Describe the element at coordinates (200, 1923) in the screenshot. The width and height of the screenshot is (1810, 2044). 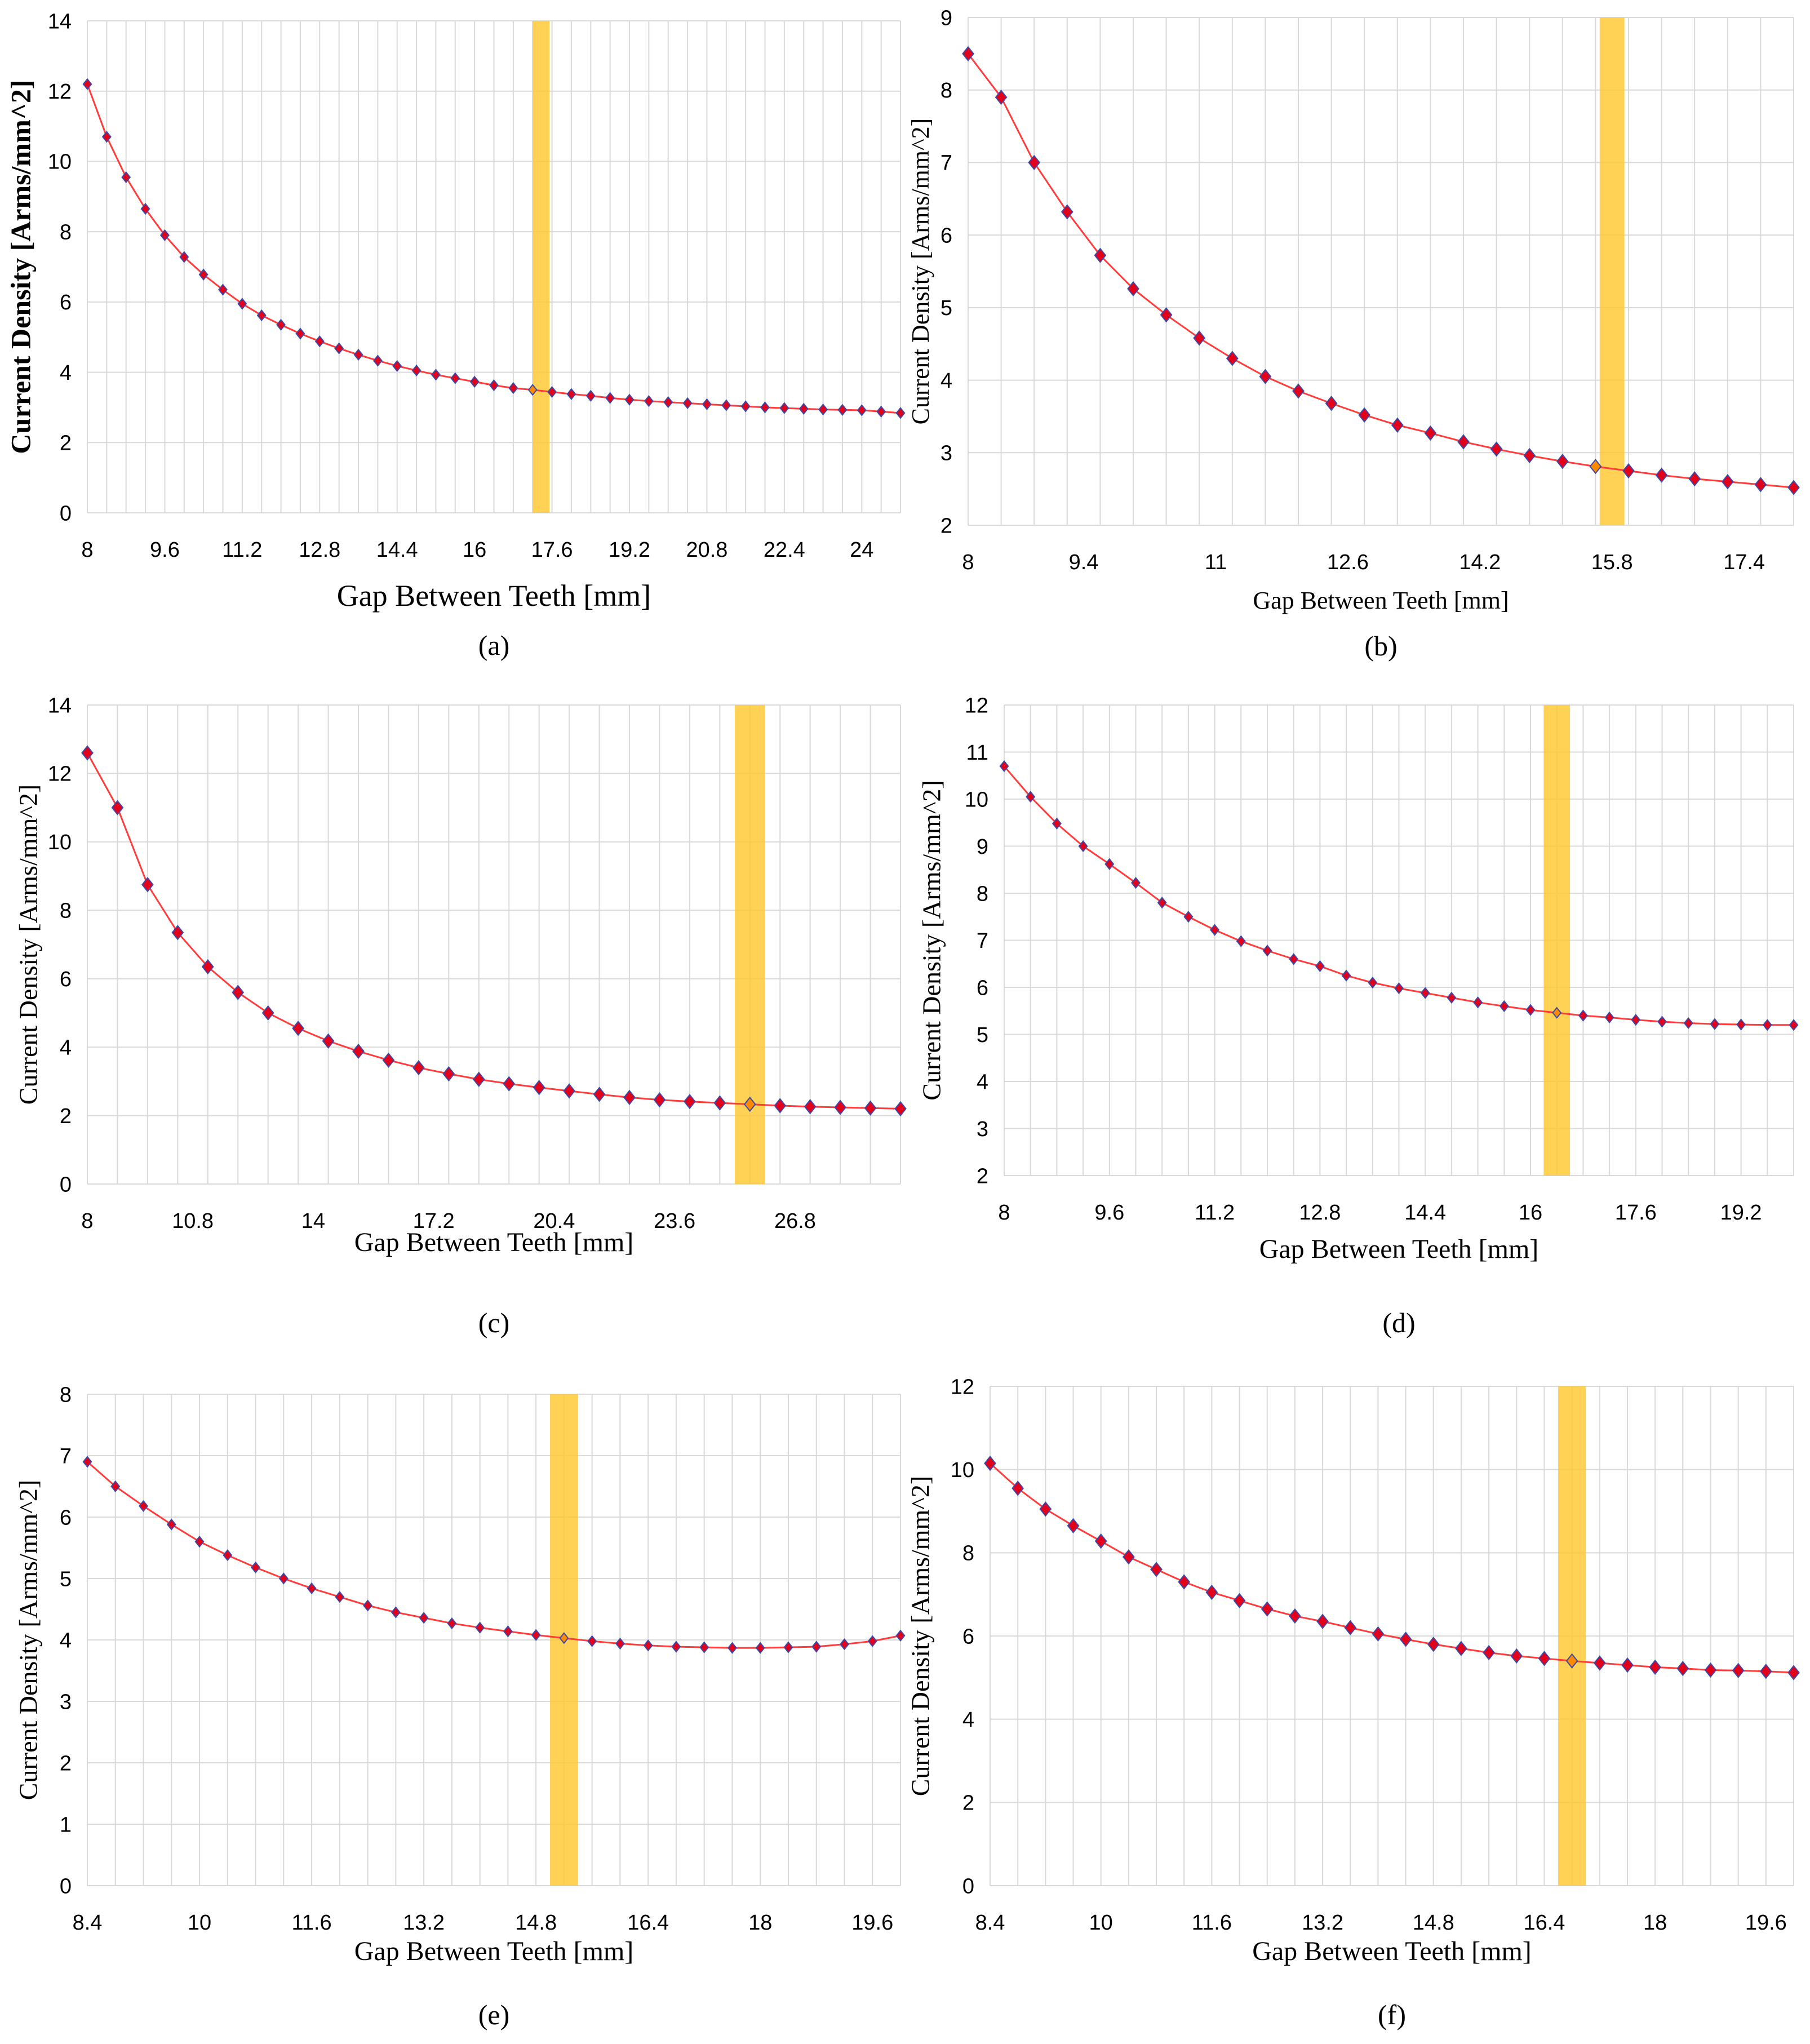
I see `x-tick-label: 10` at that location.